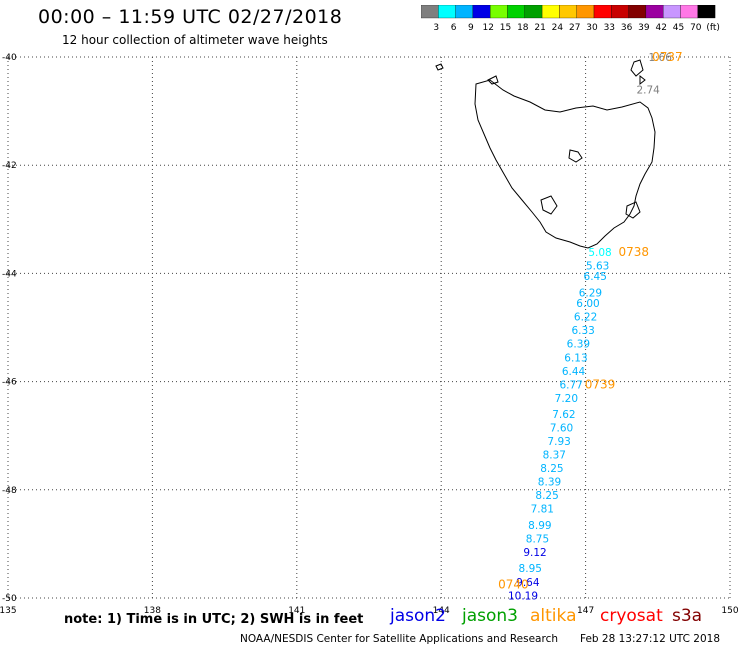 This screenshot has width=740, height=650. What do you see at coordinates (574, 372) in the screenshot?
I see `wave-height-label: 6.44` at bounding box center [574, 372].